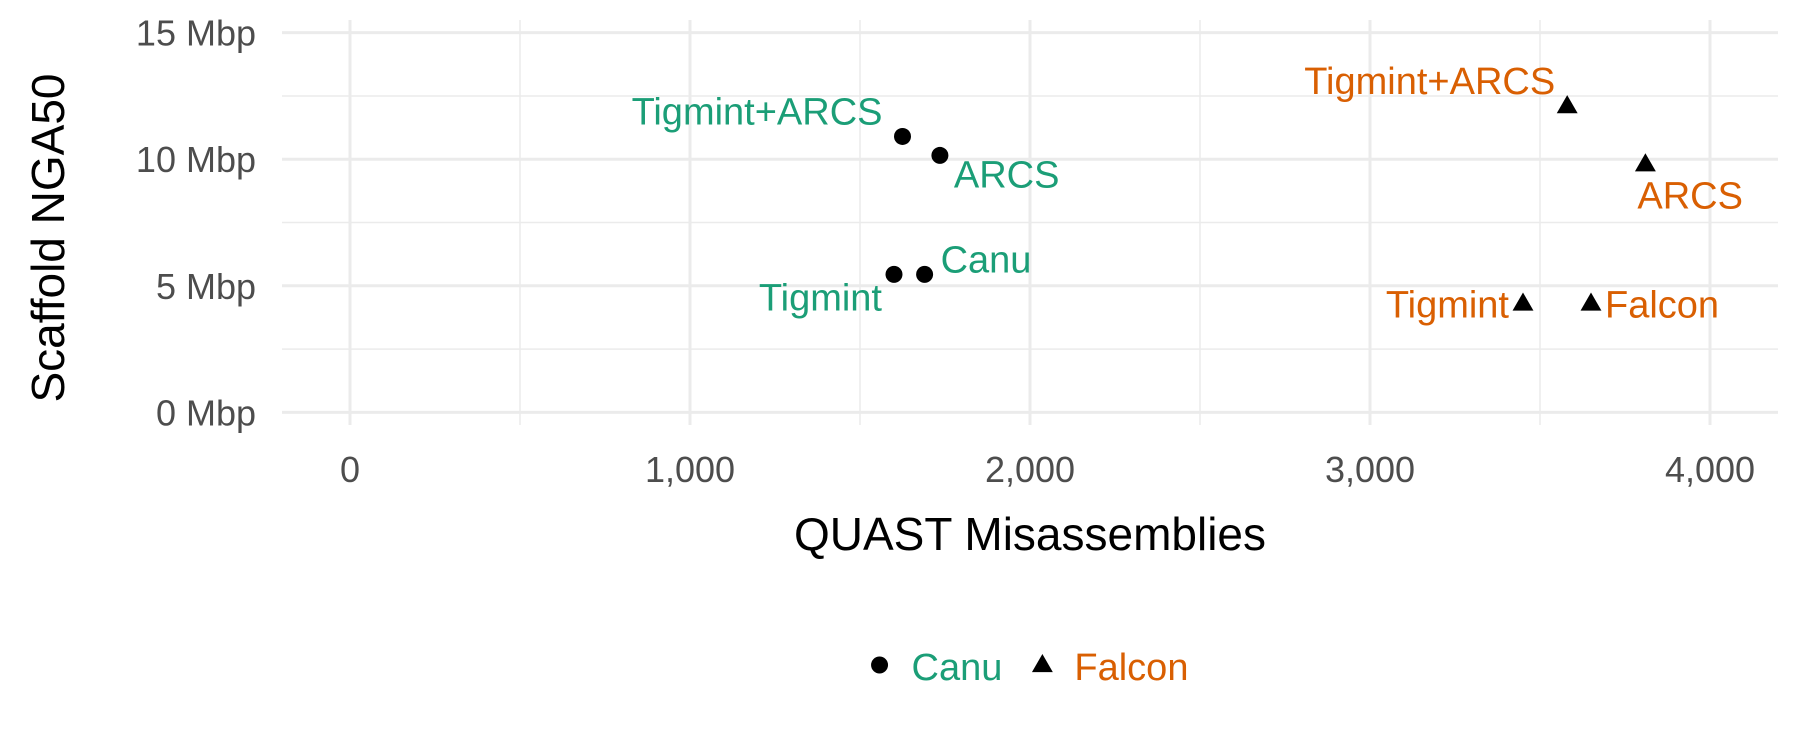 The image size is (1800, 750). I want to click on y-axis-title: Scaffold NGA50, so click(48, 237).